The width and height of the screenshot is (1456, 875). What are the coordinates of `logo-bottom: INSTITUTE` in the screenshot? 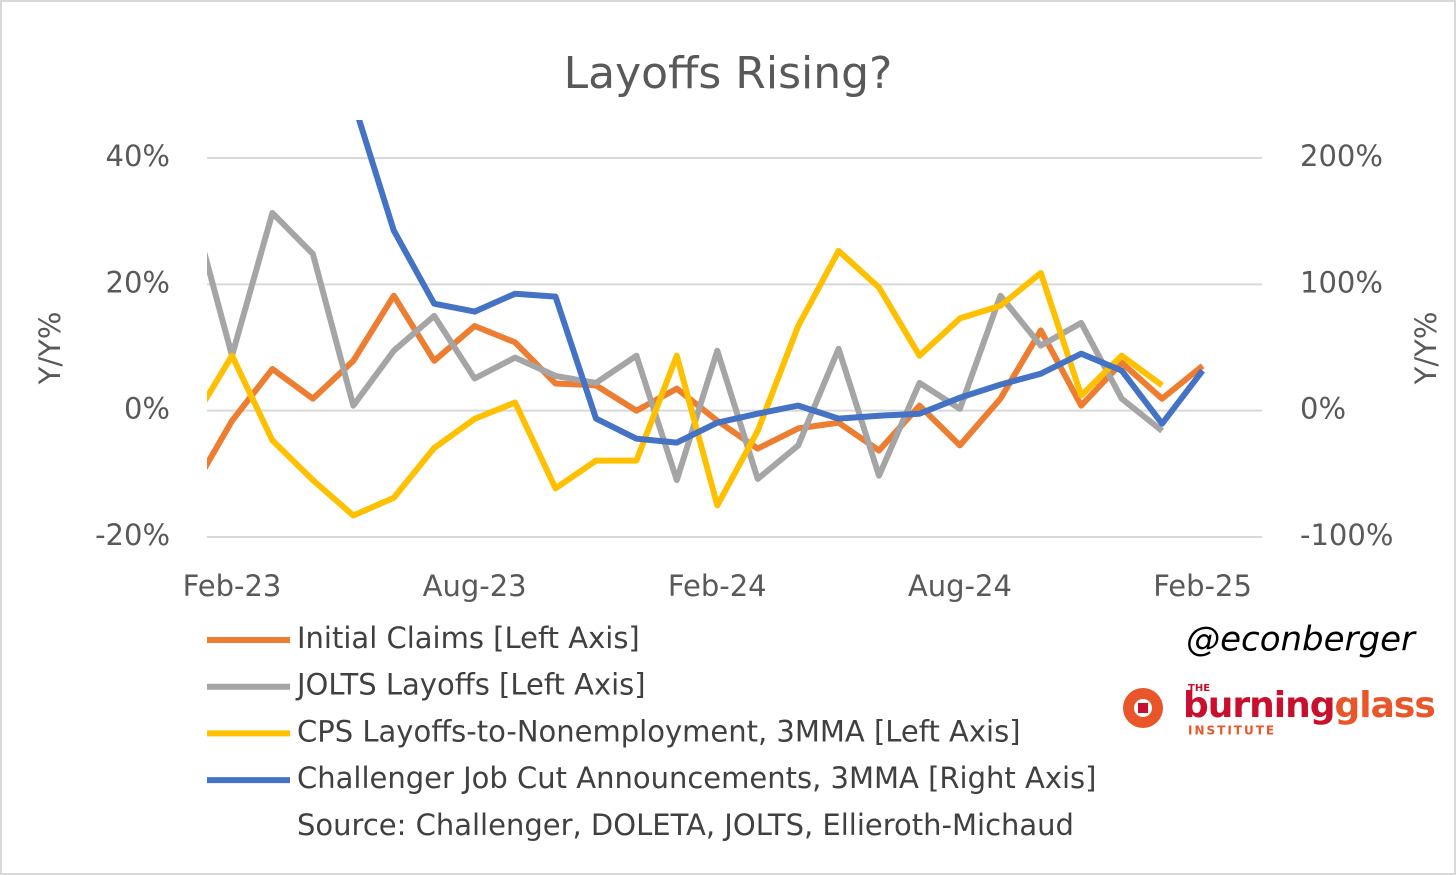 It's located at (1232, 731).